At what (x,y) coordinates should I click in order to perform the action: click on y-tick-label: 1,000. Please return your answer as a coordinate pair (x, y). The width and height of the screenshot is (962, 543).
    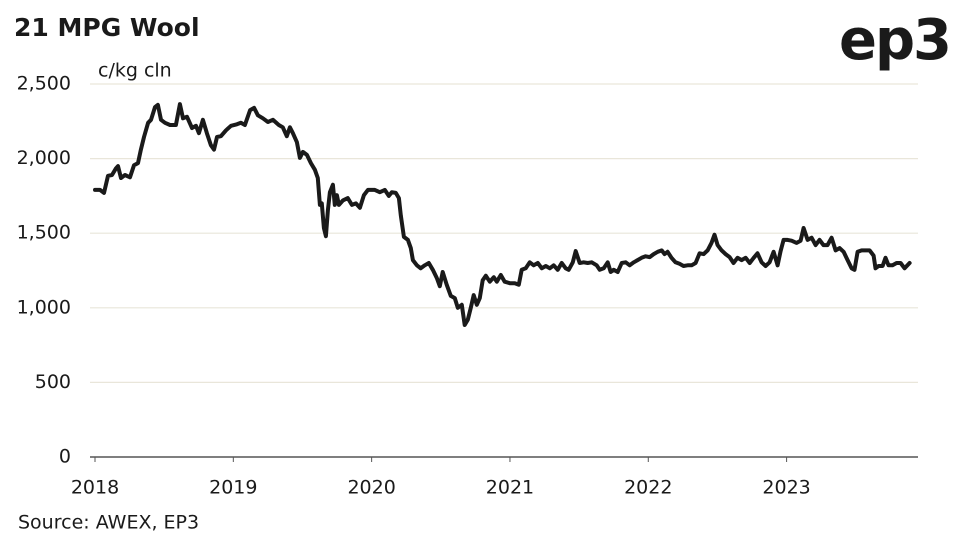
    Looking at the image, I should click on (44, 307).